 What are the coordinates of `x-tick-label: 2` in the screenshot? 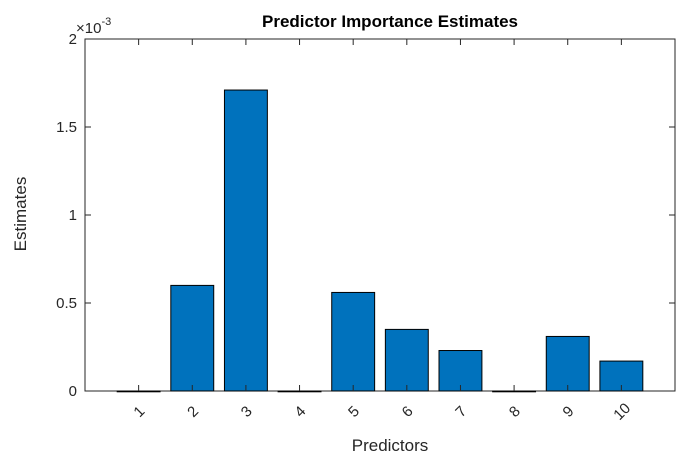 It's located at (193, 412).